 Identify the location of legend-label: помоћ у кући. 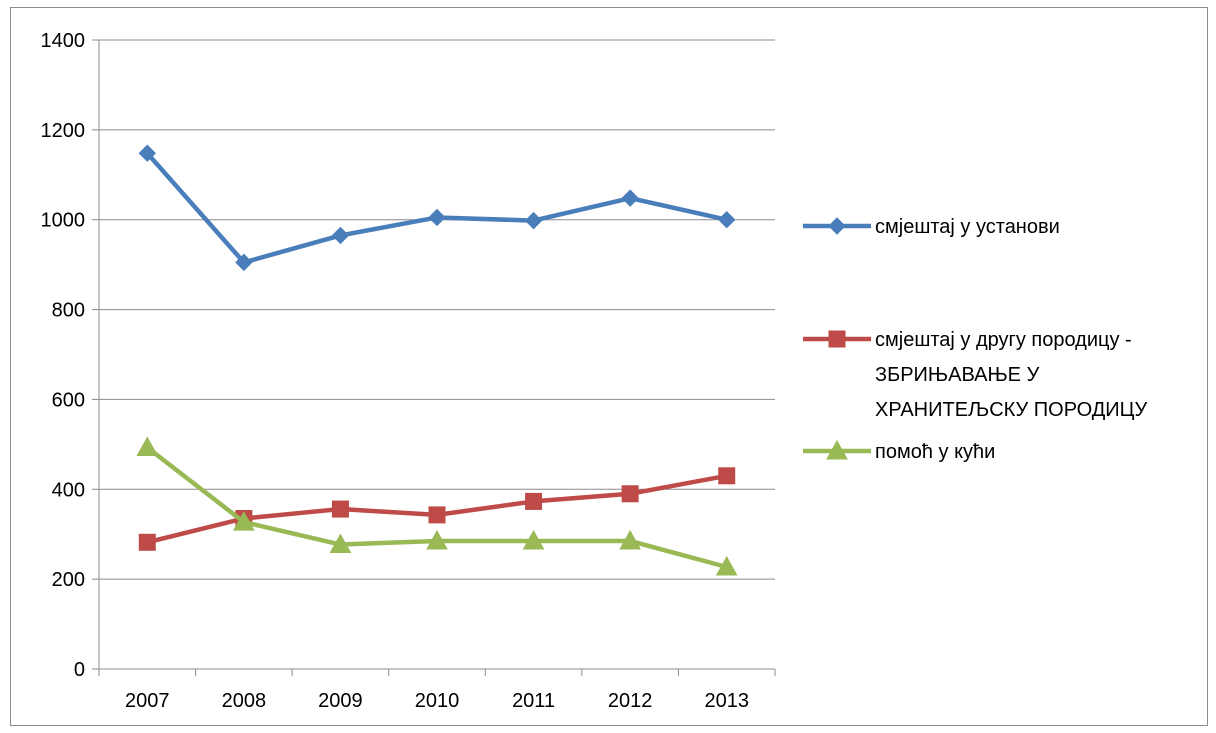
(935, 452).